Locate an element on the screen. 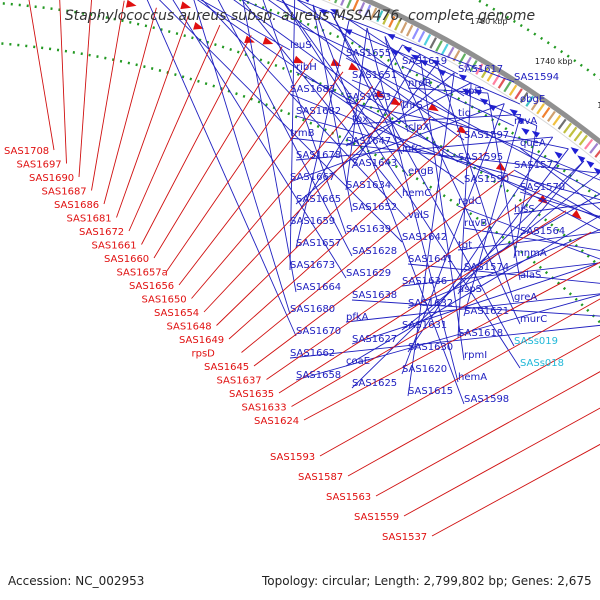 The height and width of the screenshot is (600, 600). right-gene-label: valS is located at coordinates (418, 215).